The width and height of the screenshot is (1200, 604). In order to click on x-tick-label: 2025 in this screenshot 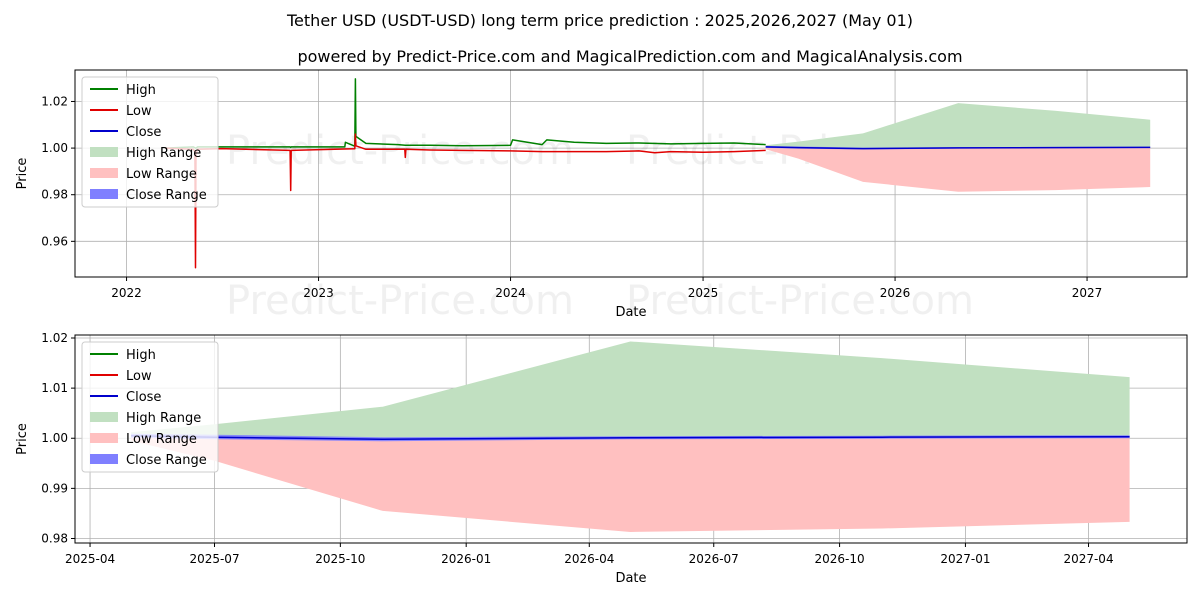, I will do `click(703, 293)`.